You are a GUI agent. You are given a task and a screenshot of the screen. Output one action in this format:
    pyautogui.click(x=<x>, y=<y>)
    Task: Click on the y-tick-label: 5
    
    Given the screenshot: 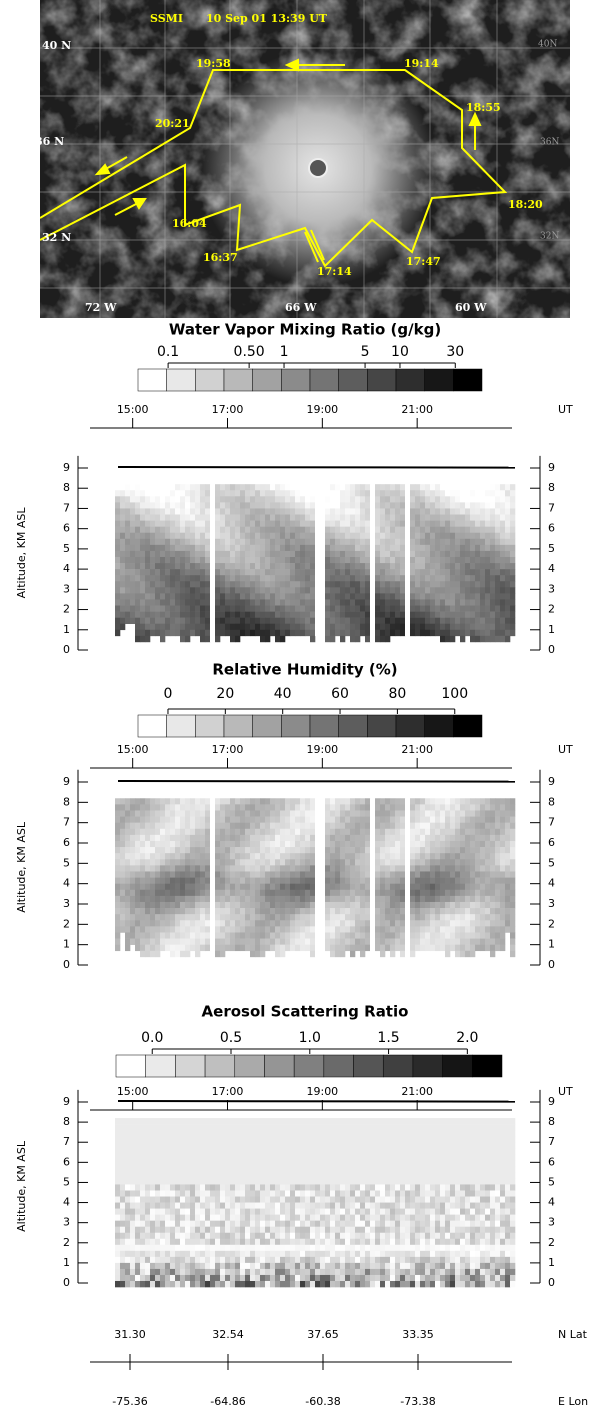 What is the action you would take?
    pyautogui.click(x=66, y=862)
    